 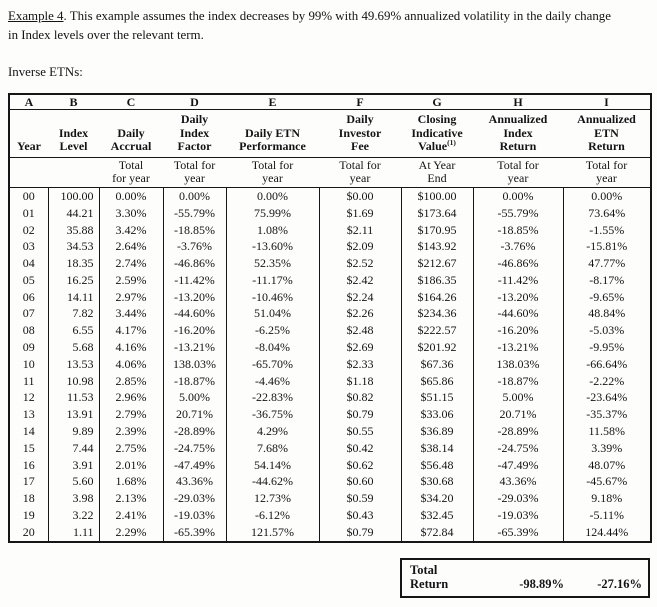 I want to click on data-cell: -65.39%, so click(x=517, y=532).